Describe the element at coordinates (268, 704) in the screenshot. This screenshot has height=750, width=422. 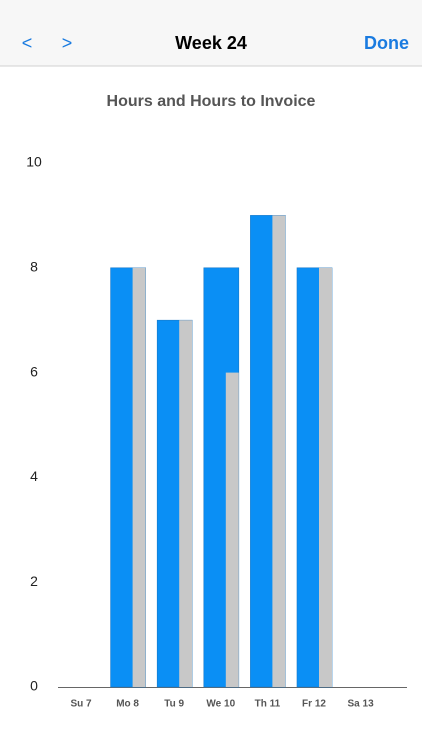
I see `x-tick-label: Th 11` at that location.